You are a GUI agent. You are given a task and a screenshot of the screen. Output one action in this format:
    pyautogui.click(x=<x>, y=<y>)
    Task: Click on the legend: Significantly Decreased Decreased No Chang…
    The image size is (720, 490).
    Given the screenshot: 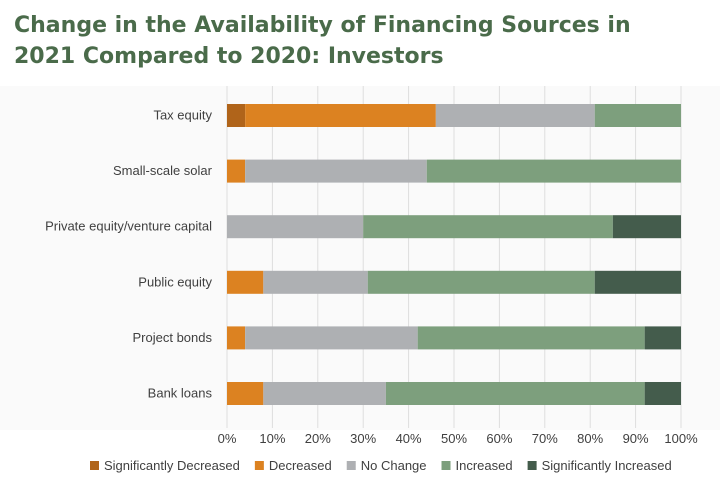 What is the action you would take?
    pyautogui.click(x=381, y=465)
    